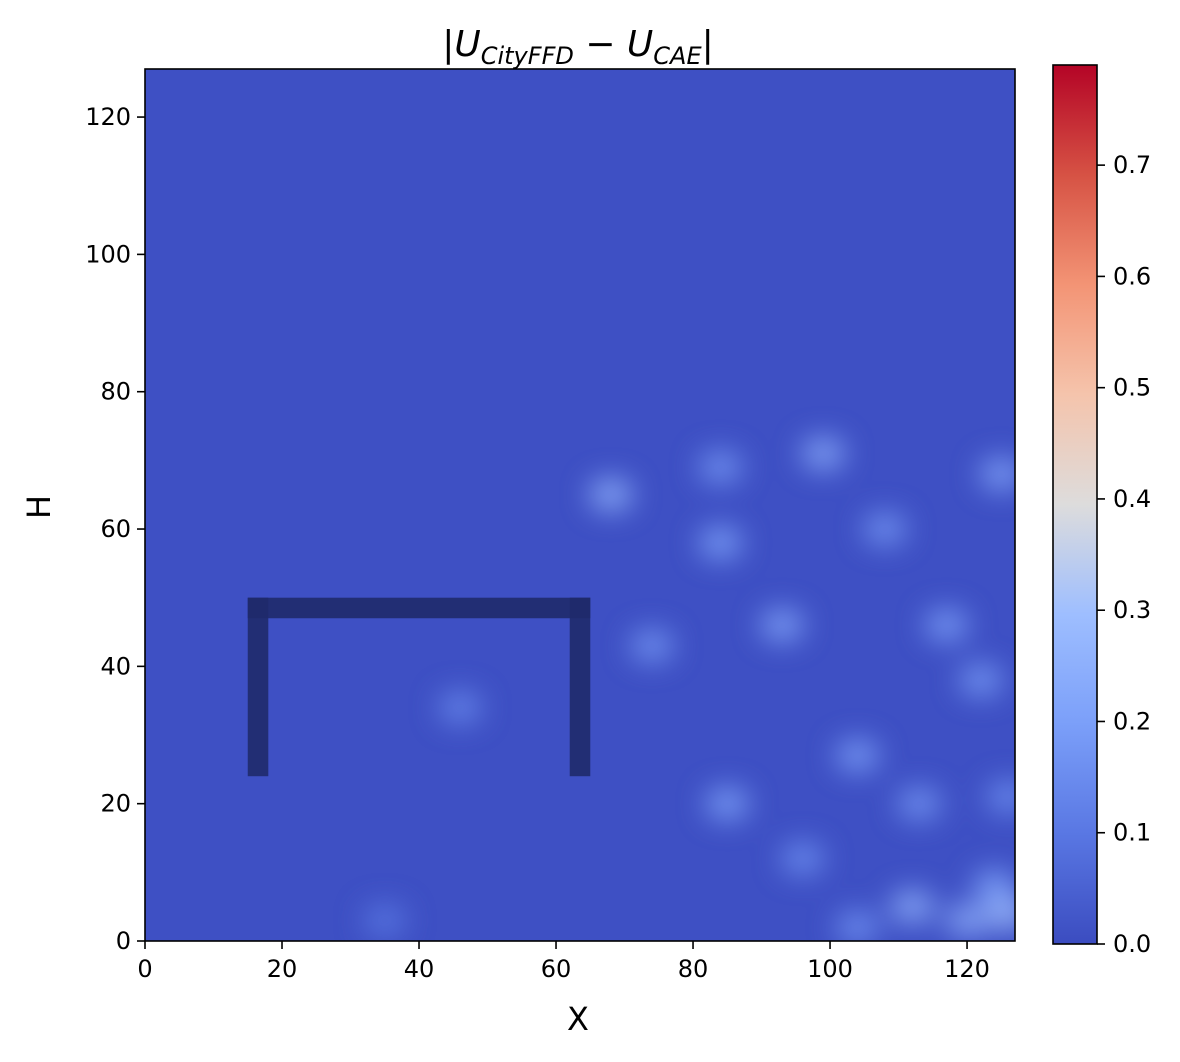 The image size is (1180, 1062). What do you see at coordinates (580, 687) in the screenshot?
I see `building-right-wall` at bounding box center [580, 687].